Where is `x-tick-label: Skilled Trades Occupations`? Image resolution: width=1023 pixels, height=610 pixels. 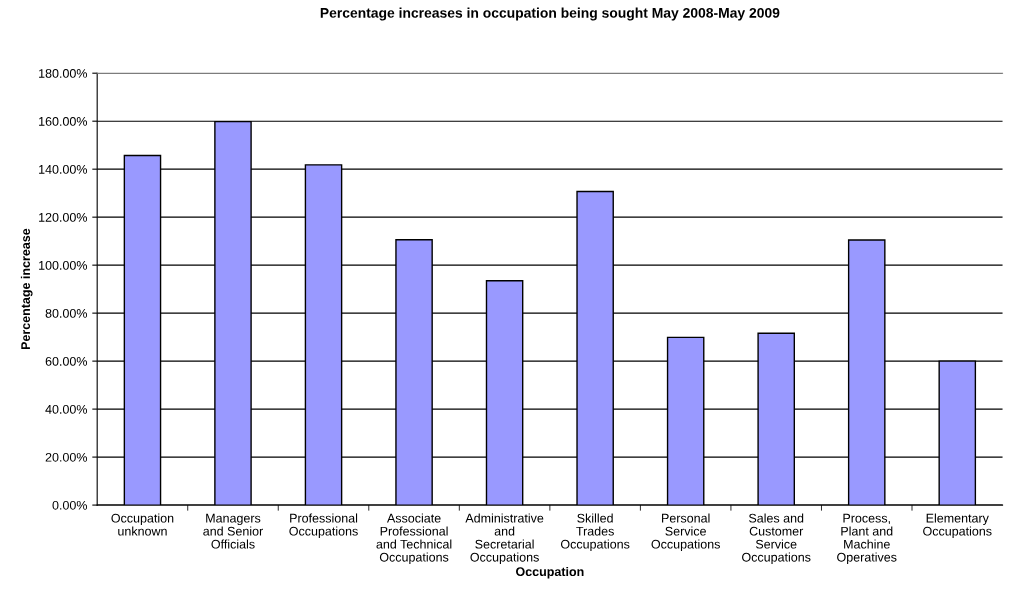
x-tick-label: Skilled Trades Occupations is located at coordinates (595, 532).